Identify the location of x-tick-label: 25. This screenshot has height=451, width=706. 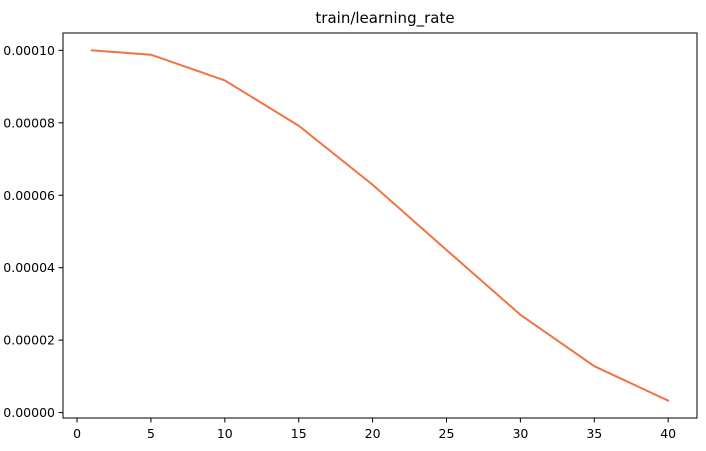
(447, 433).